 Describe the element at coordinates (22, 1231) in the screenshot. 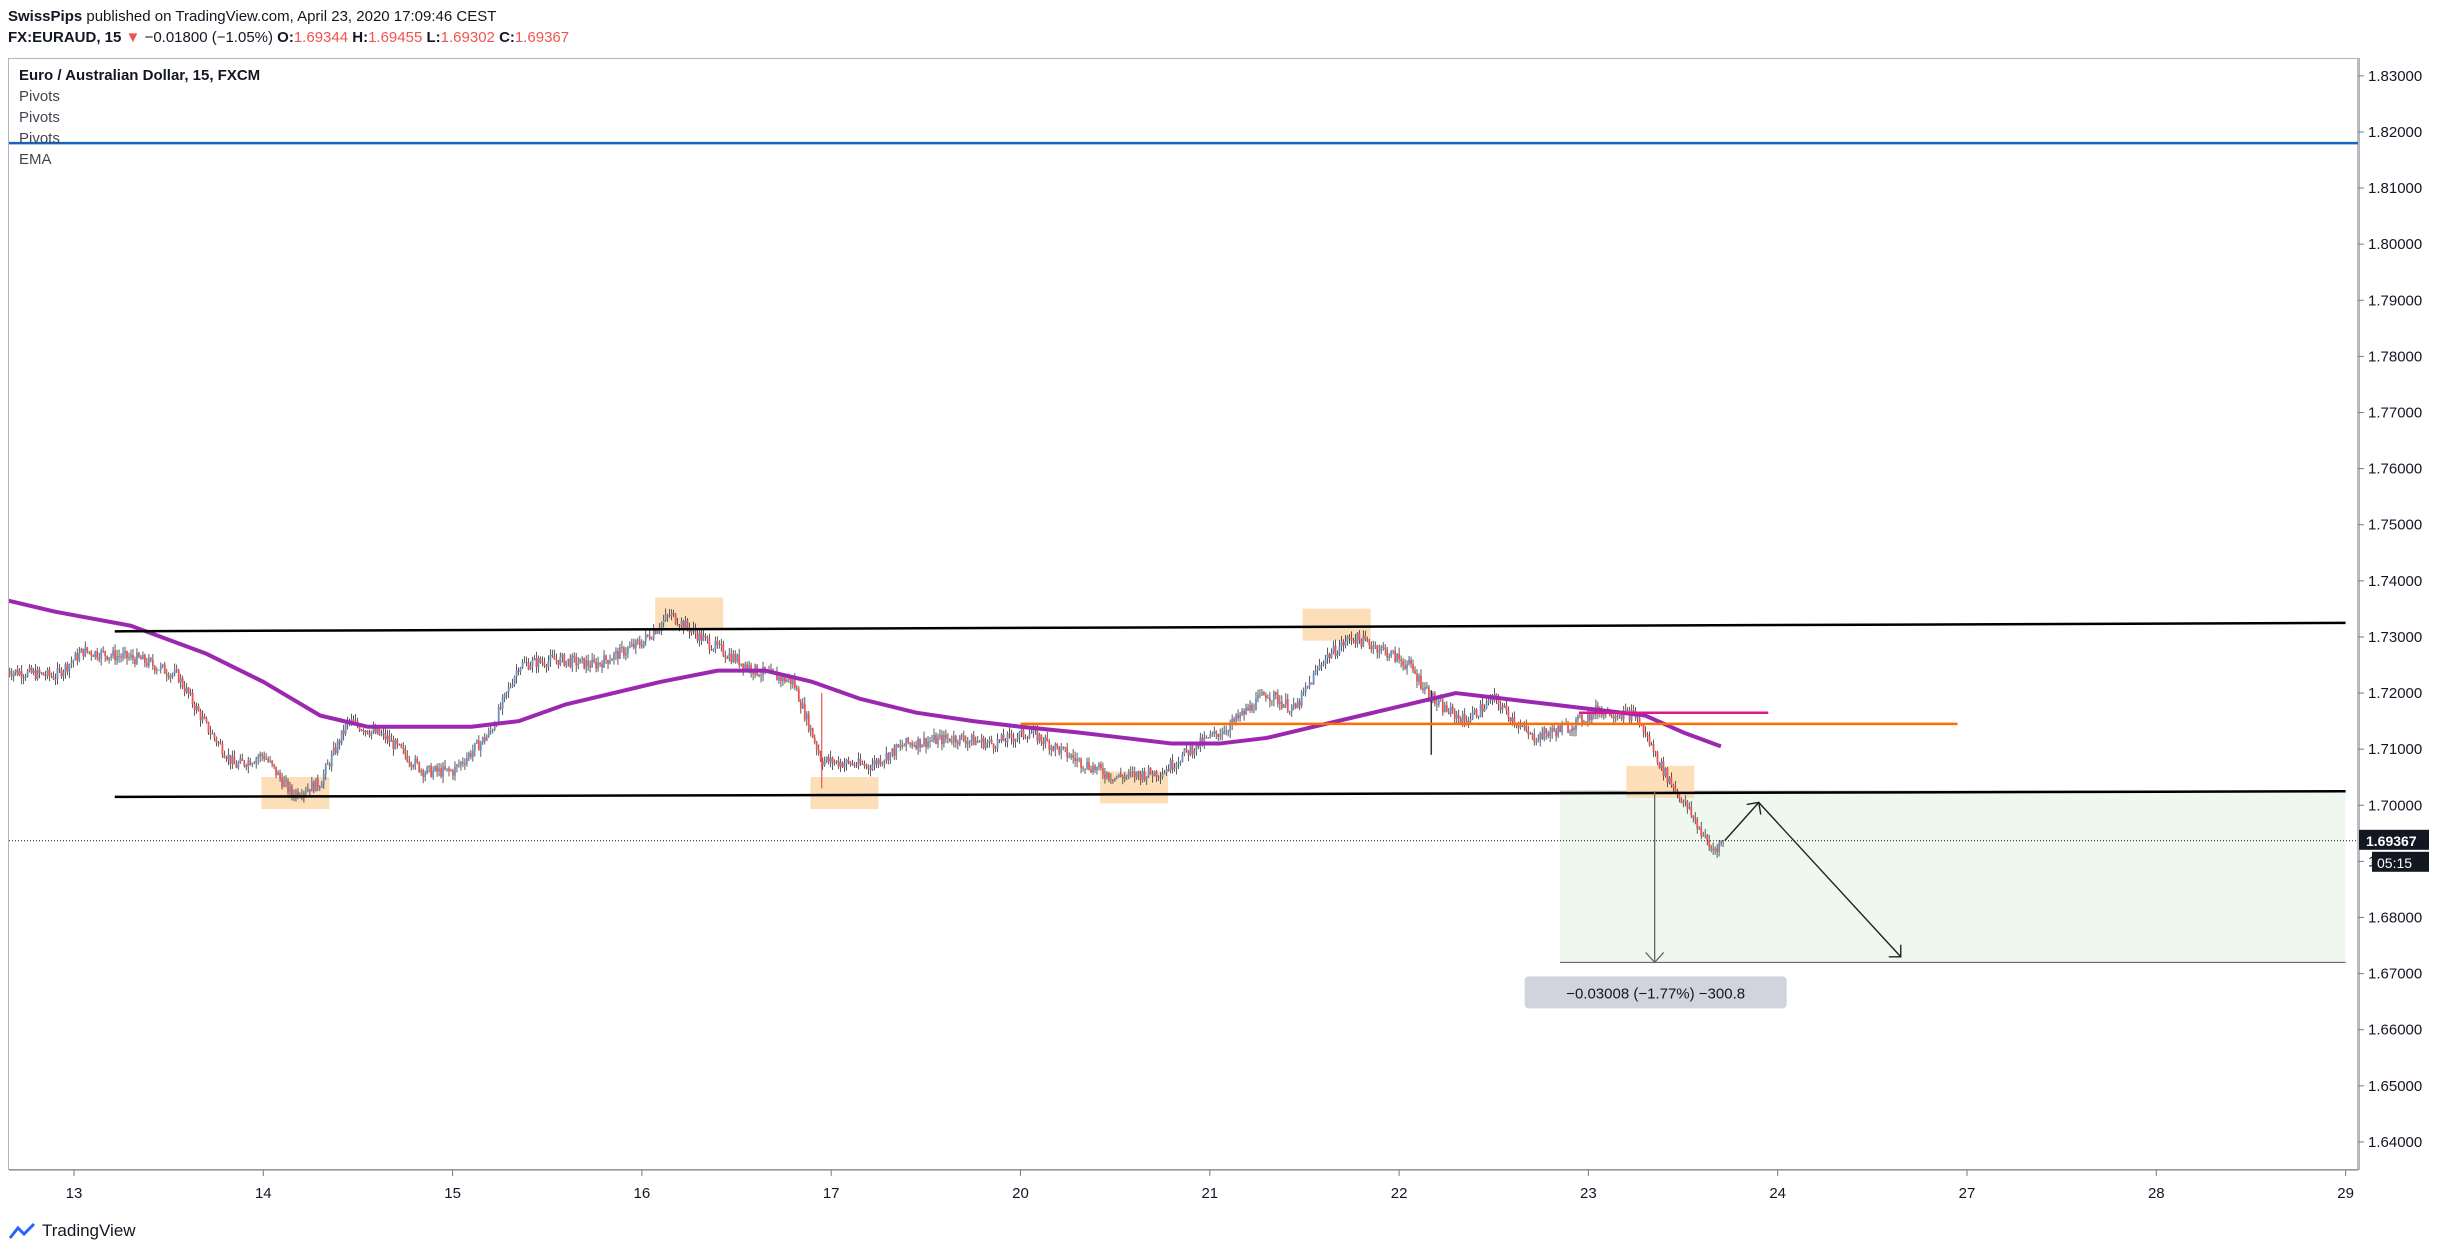

I see `tradingview-logo-icon` at that location.